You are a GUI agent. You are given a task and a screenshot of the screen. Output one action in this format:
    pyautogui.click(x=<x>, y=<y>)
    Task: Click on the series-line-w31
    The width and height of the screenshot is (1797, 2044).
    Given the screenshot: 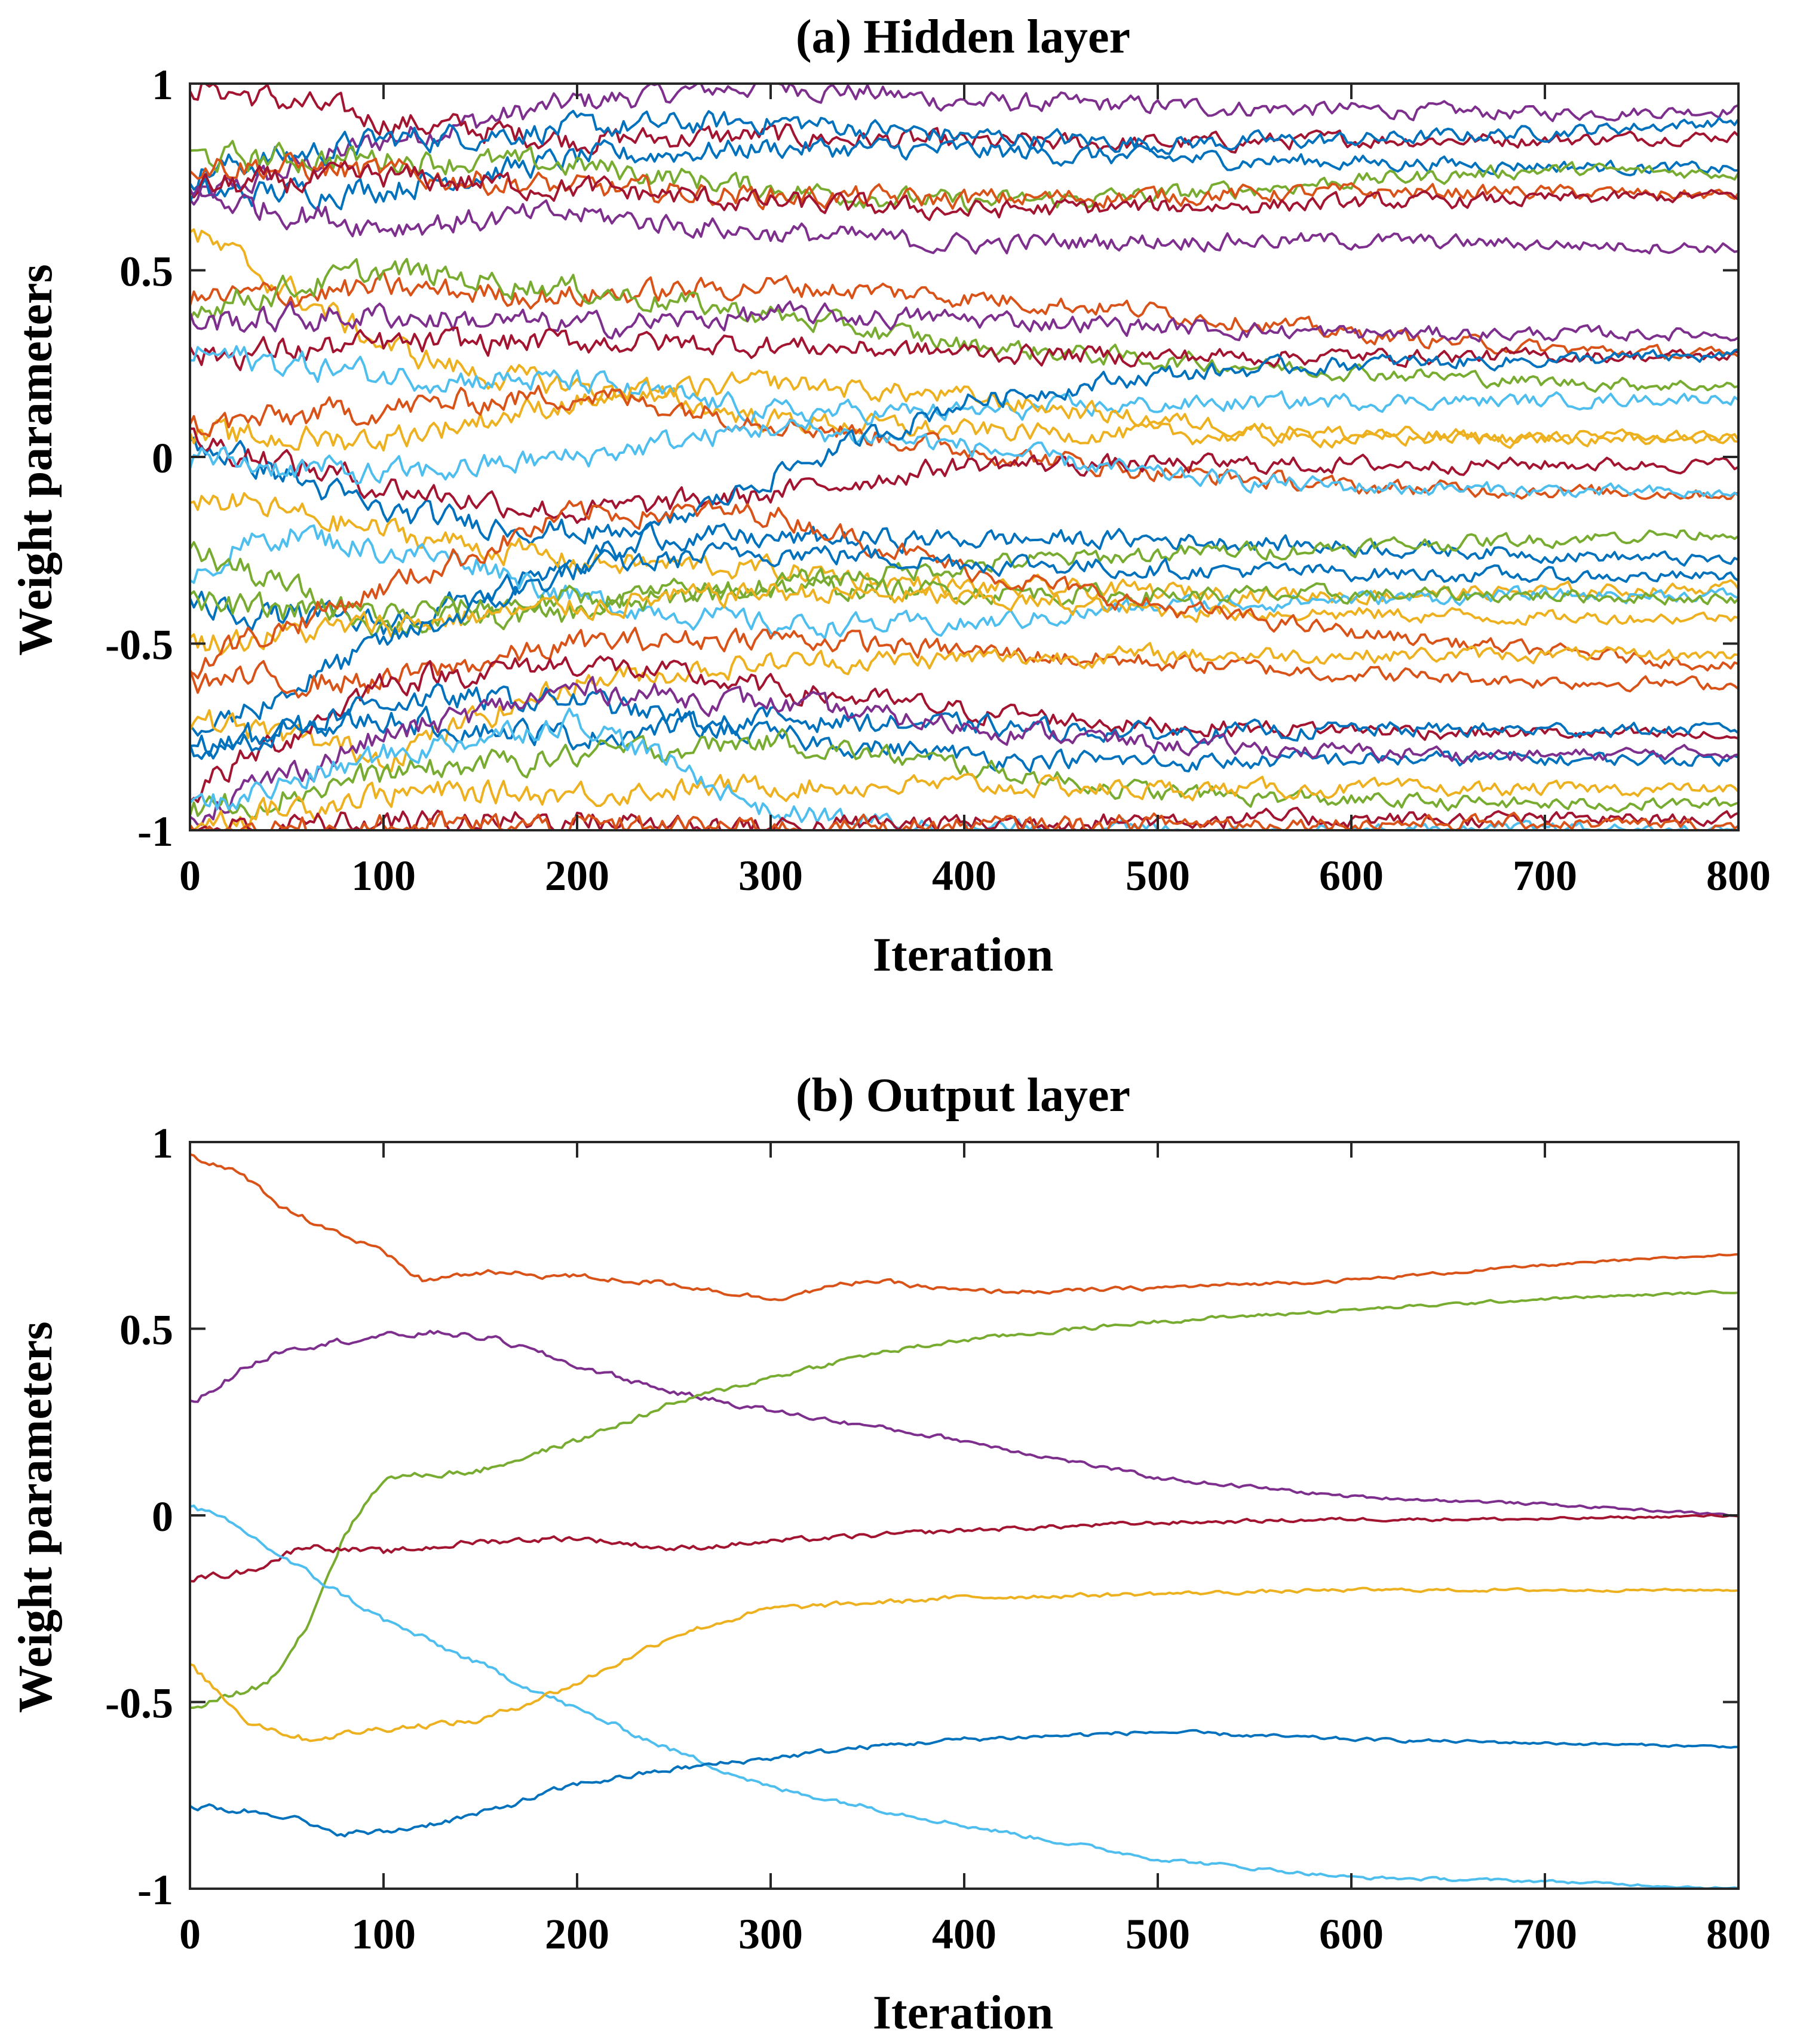 What is the action you would take?
    pyautogui.click(x=964, y=731)
    